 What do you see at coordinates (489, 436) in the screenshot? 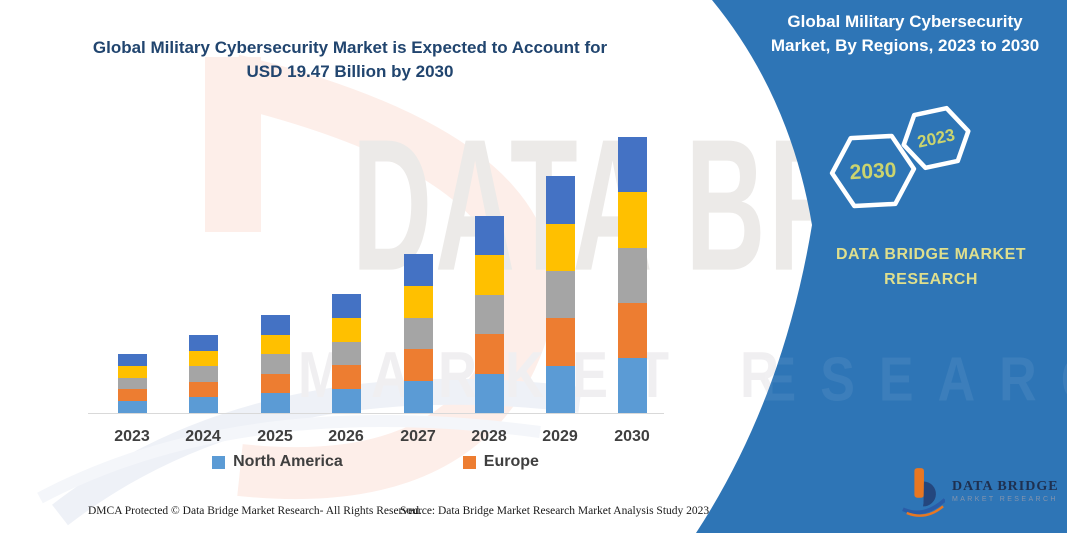
I see `x-axis-label-2028: 2028` at bounding box center [489, 436].